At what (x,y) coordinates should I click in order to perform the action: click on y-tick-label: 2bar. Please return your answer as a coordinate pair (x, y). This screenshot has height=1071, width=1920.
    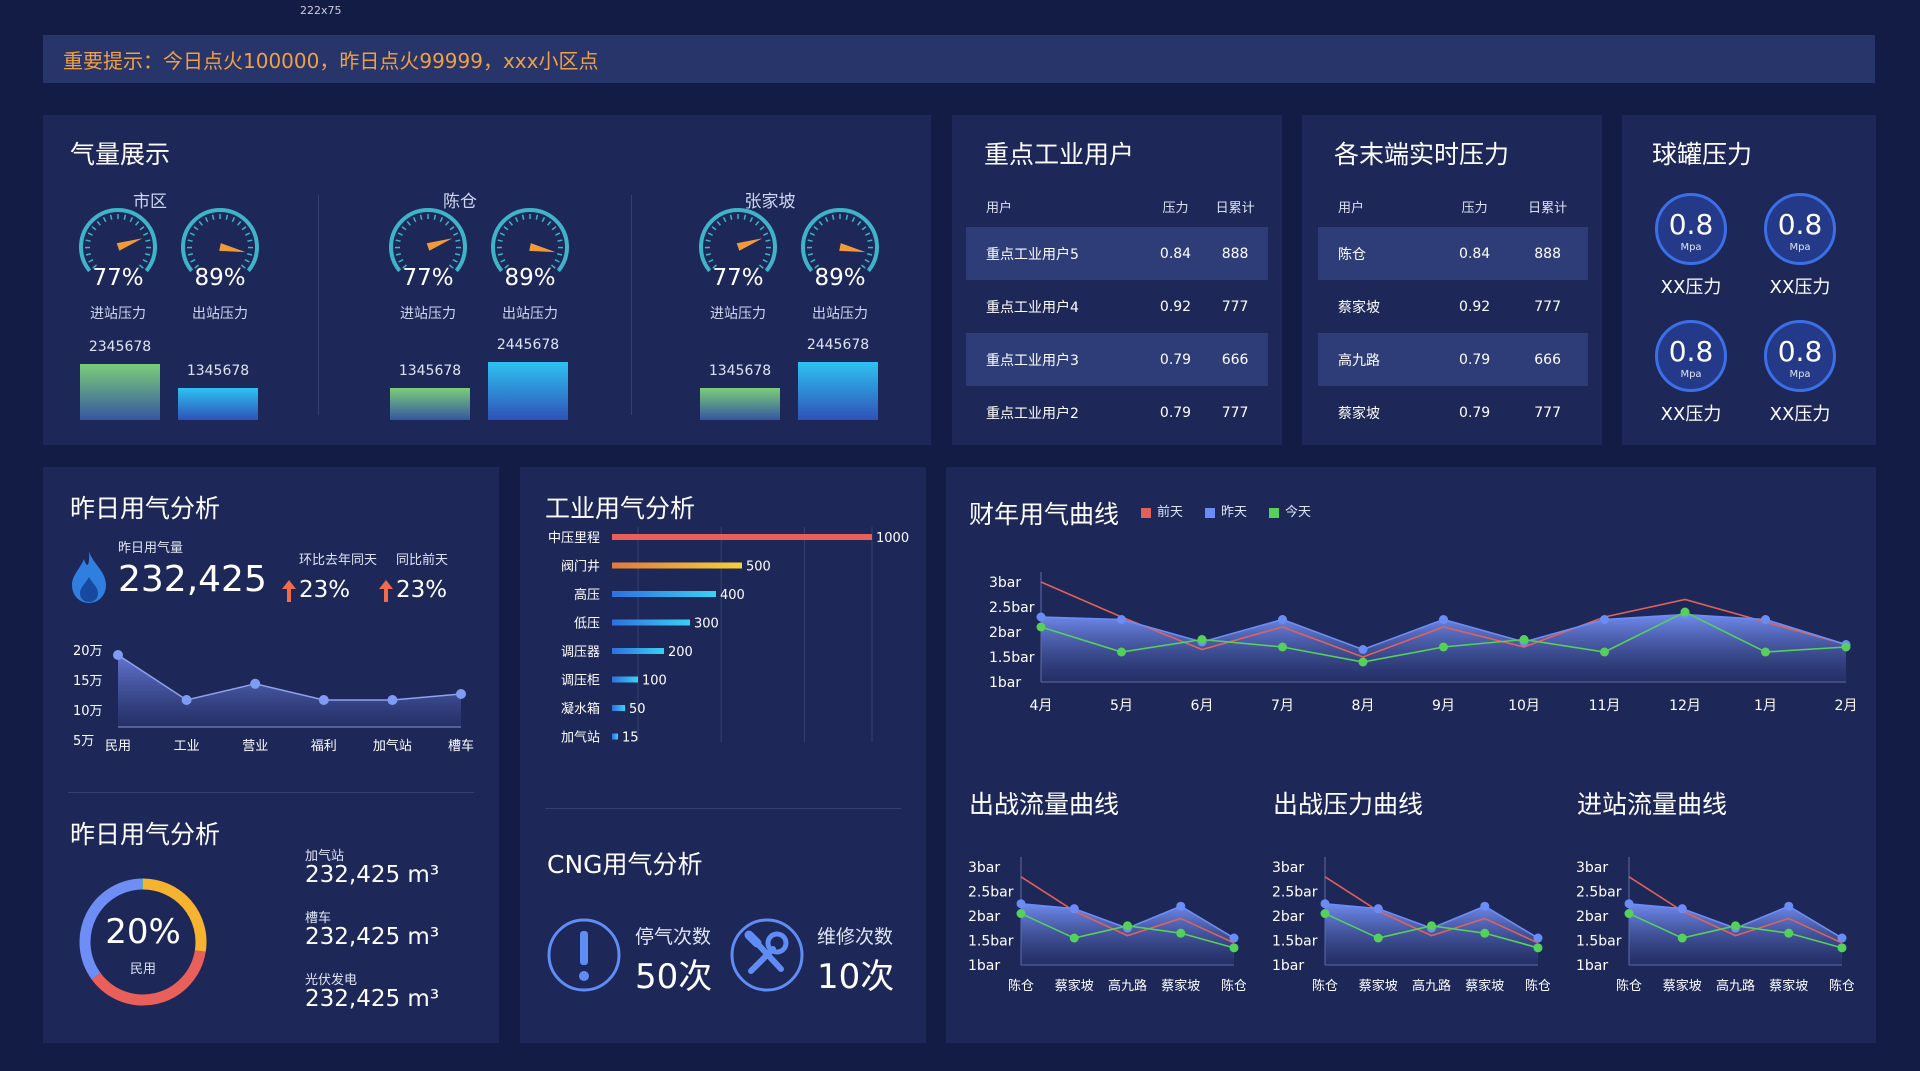
    Looking at the image, I should click on (1288, 917).